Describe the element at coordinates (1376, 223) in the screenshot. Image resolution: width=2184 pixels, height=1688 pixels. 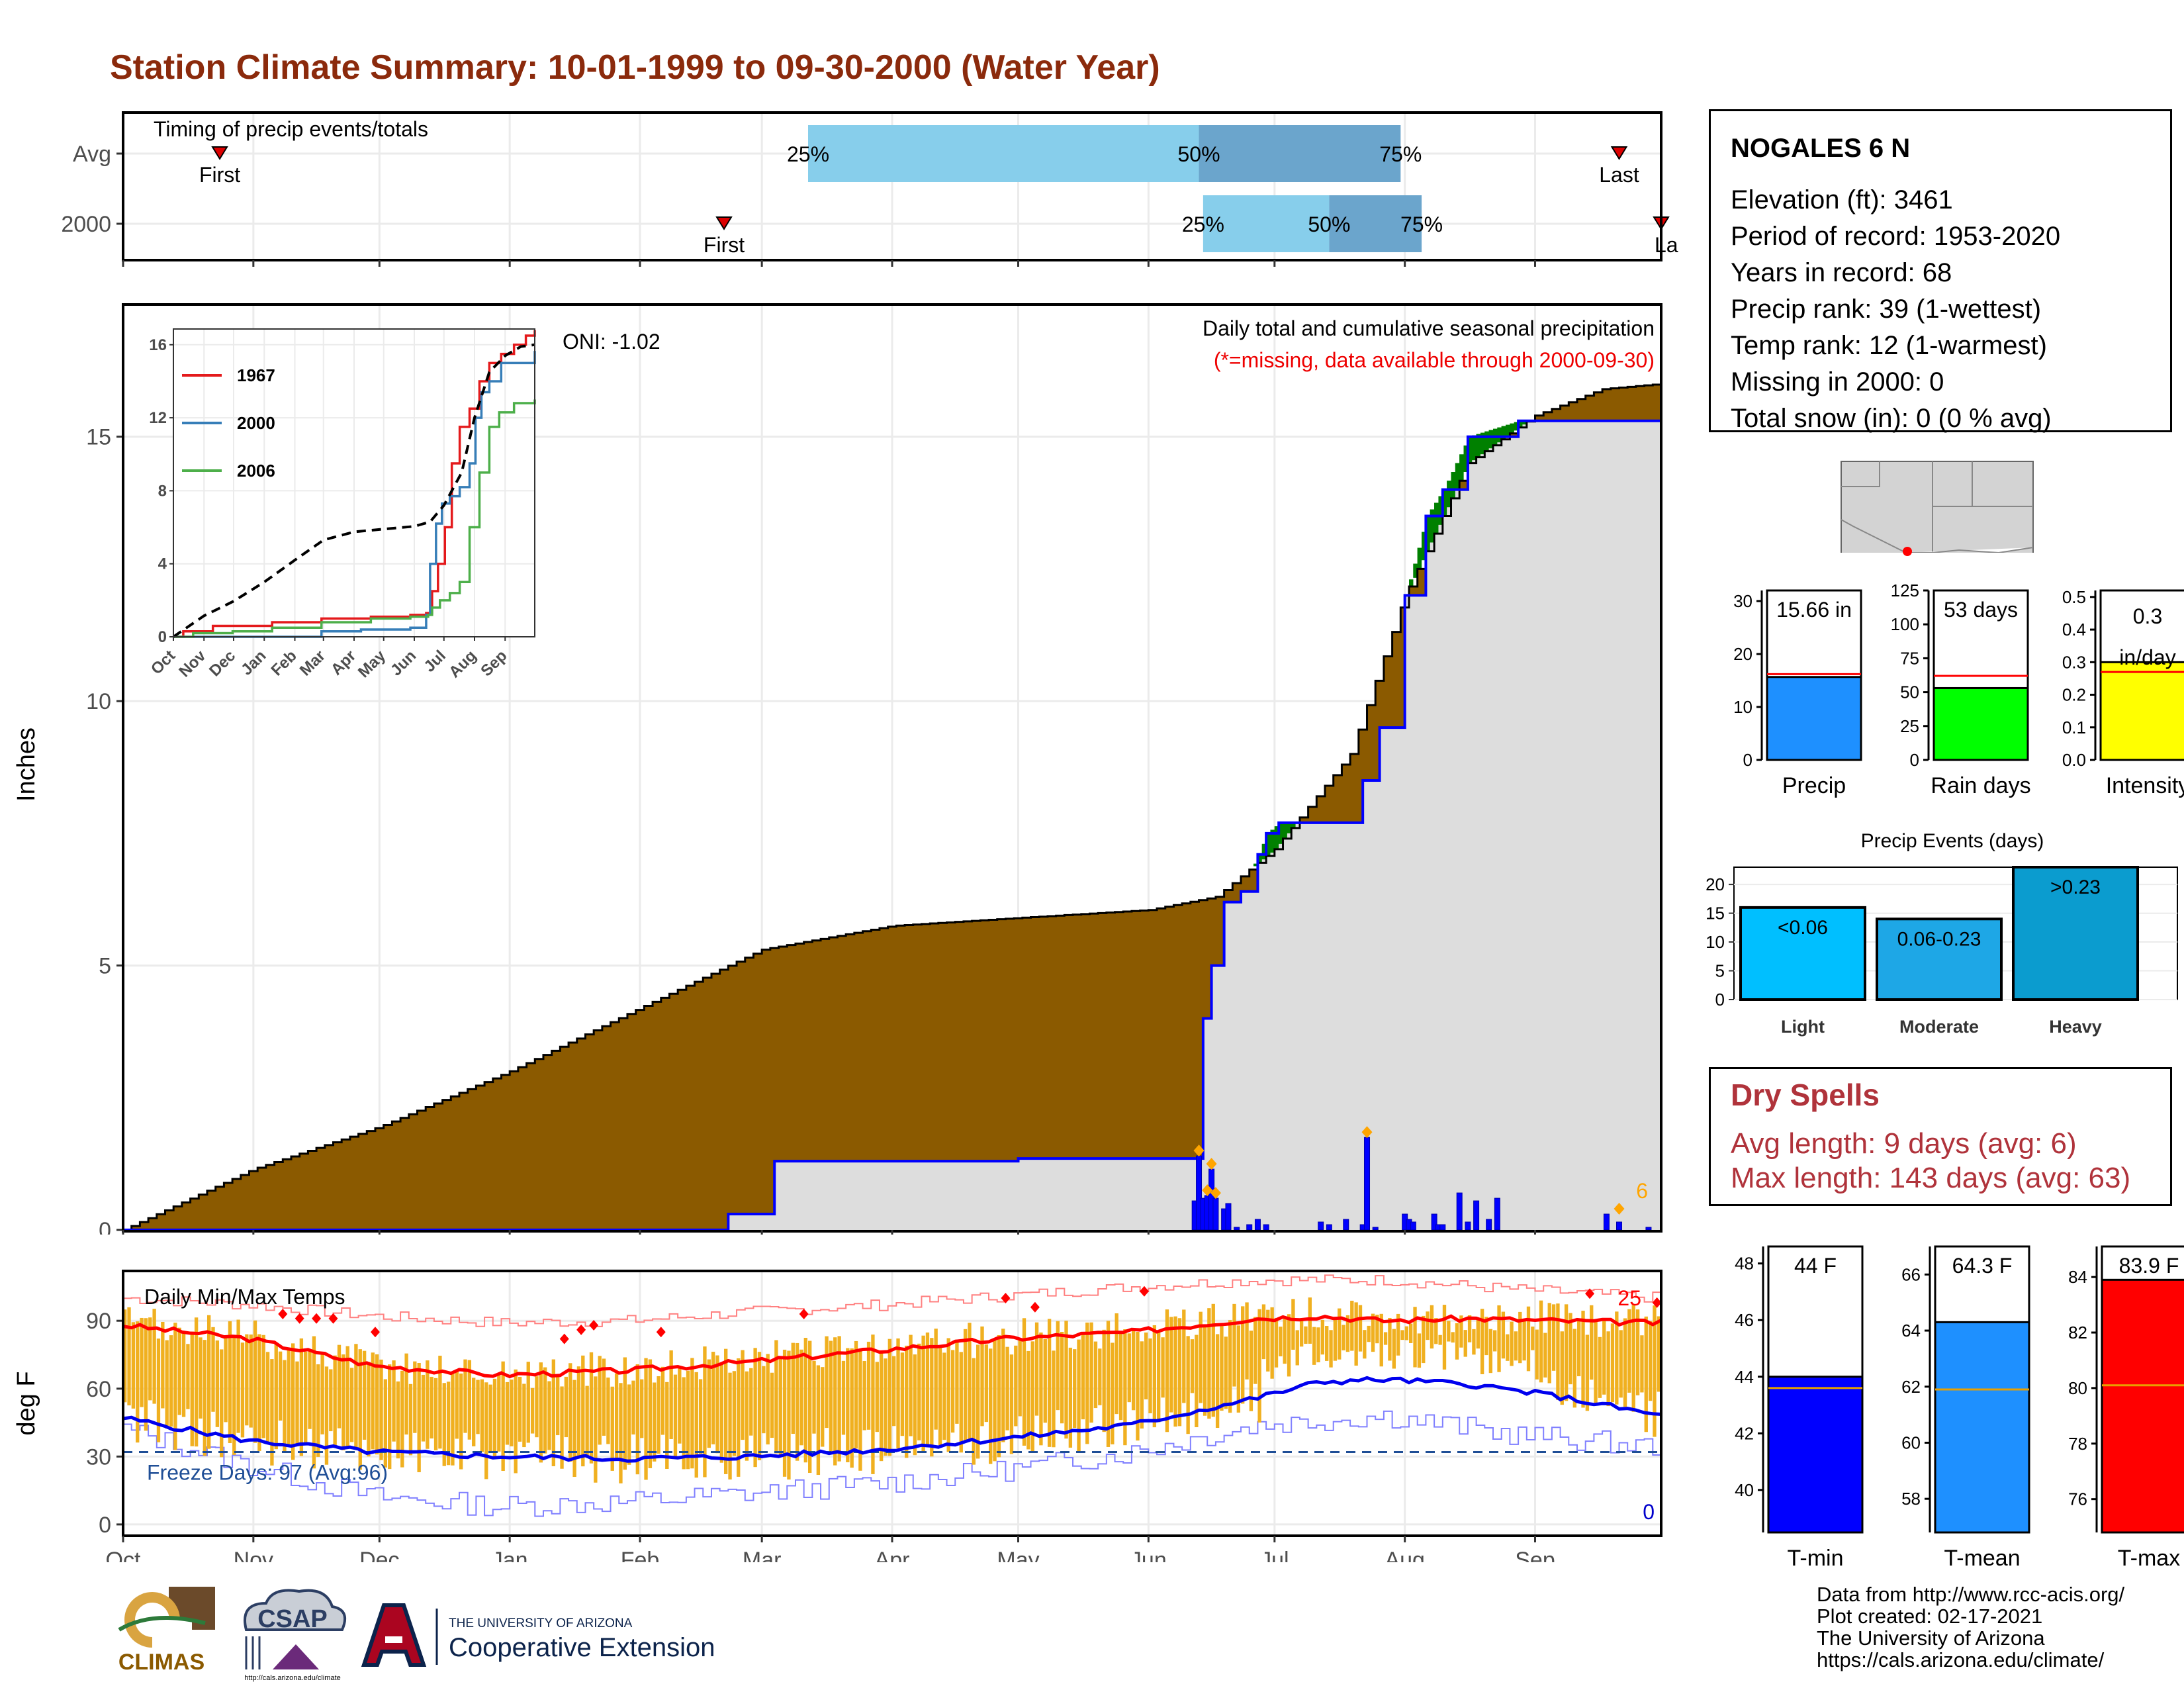
I see `timing-bar-2000-q50-q75` at that location.